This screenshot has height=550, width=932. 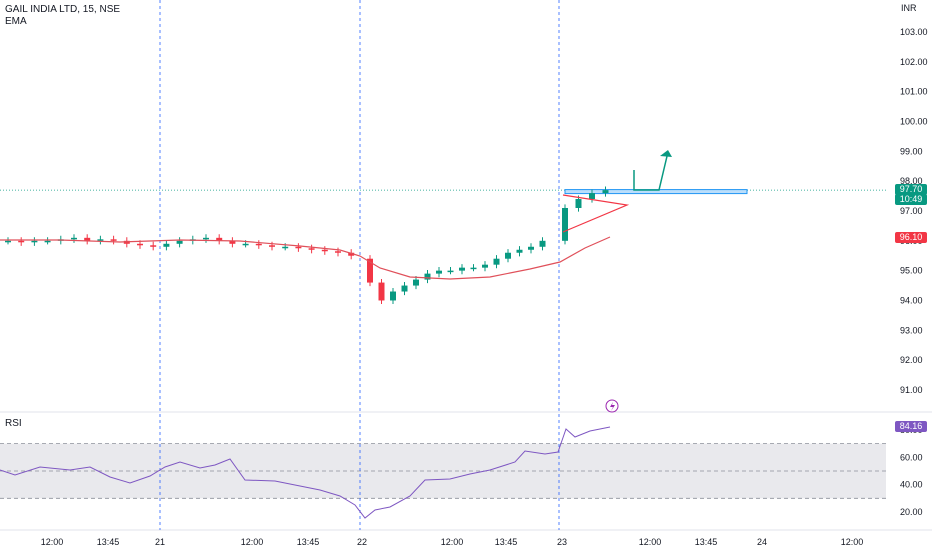 What do you see at coordinates (911, 512) in the screenshot?
I see `rsi-tick: 20.00` at bounding box center [911, 512].